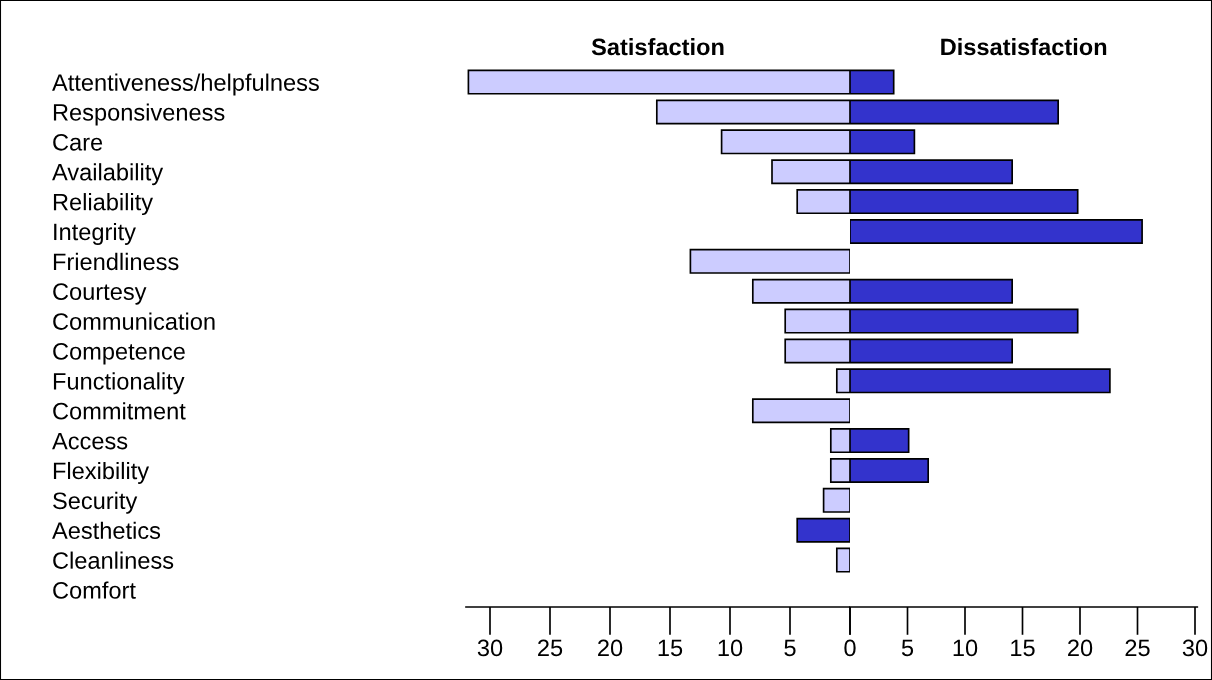  I want to click on chart-title: Satisfaction, so click(657, 46).